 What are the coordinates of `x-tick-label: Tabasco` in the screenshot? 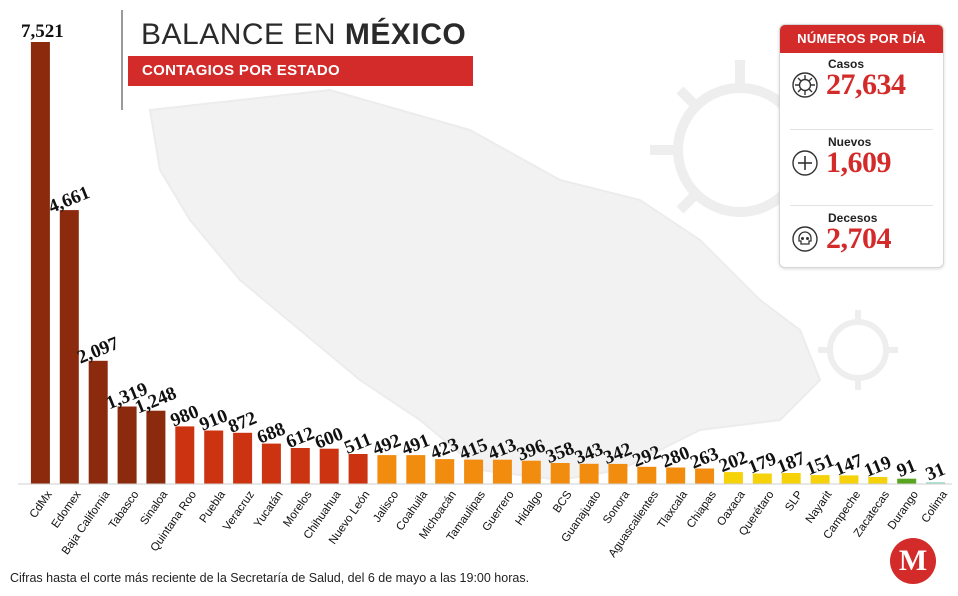 It's located at (124, 510).